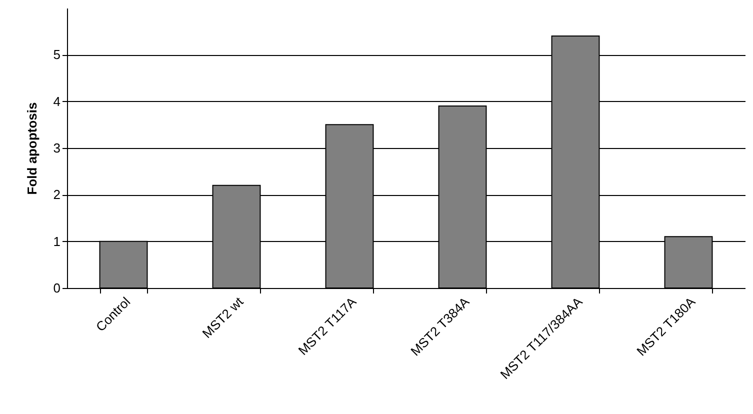 The width and height of the screenshot is (753, 414). I want to click on y-tick-label: 0, so click(56, 288).